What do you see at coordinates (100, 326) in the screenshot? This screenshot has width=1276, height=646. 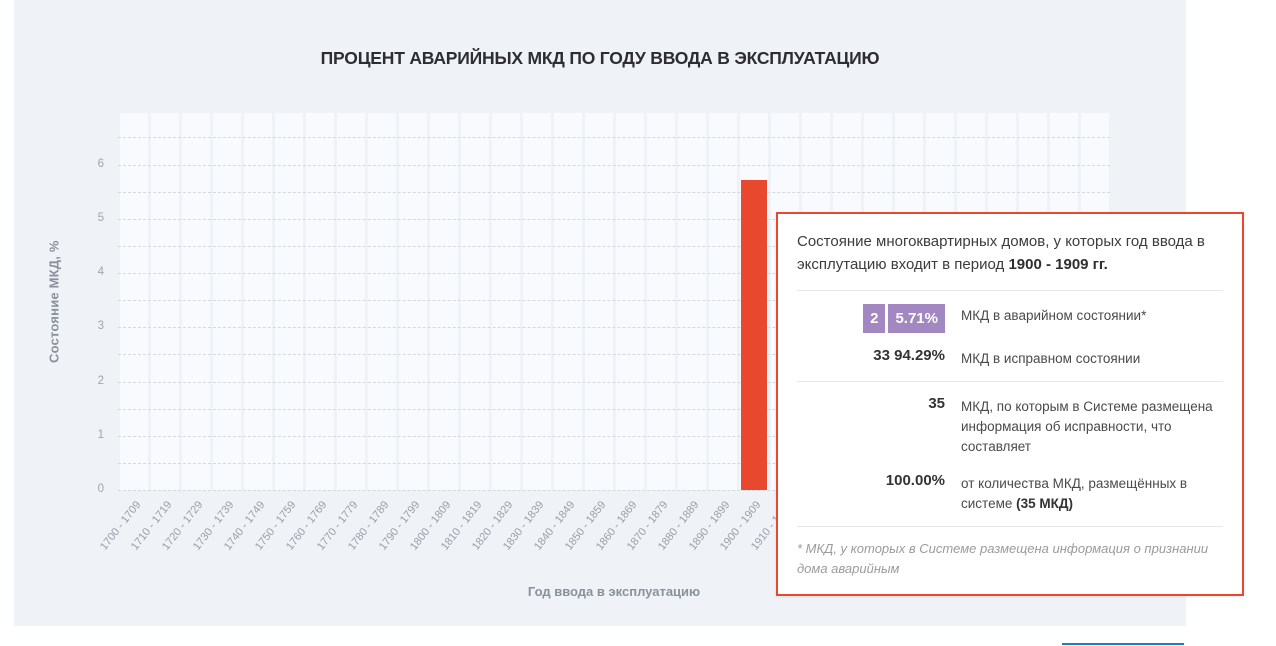 I see `y-tick-label: 3` at bounding box center [100, 326].